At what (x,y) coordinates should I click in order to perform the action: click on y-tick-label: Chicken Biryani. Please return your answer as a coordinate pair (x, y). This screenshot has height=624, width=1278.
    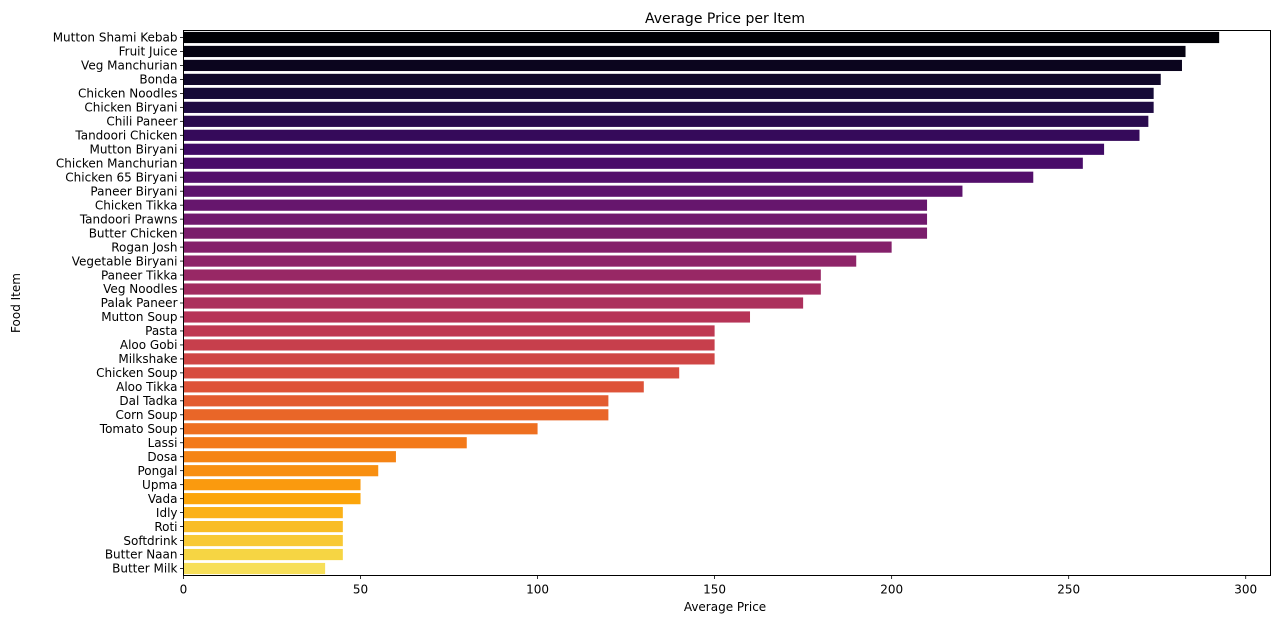
    Looking at the image, I should click on (130, 108).